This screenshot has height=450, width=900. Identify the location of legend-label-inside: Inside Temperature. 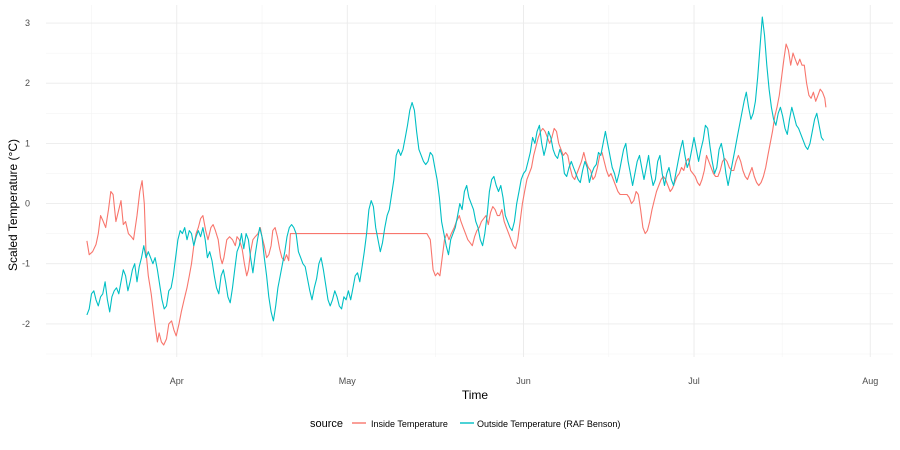
(409, 424).